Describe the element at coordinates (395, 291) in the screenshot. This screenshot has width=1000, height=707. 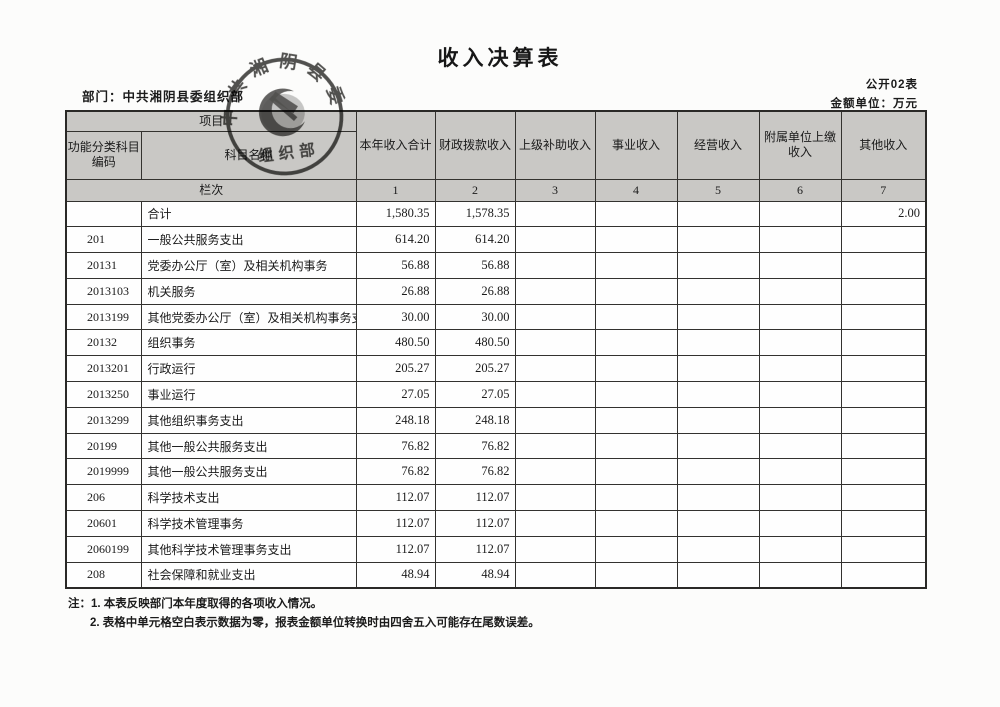
I see `amount-cell: 26.88` at that location.